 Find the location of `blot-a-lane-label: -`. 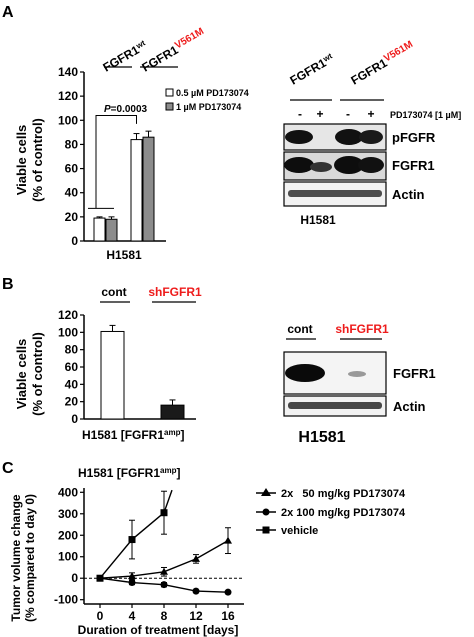

blot-a-lane-label: - is located at coordinates (300, 114).